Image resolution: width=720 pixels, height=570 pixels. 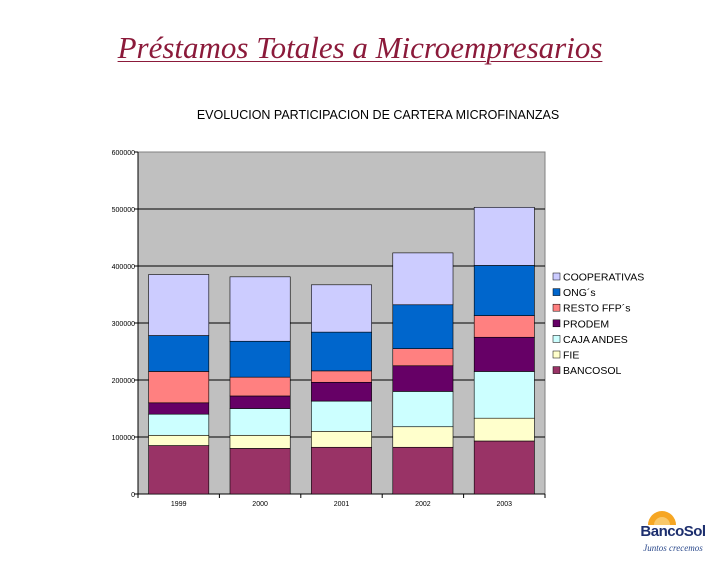 What do you see at coordinates (556, 307) in the screenshot?
I see `legend-swatch-resto-ffp-s` at bounding box center [556, 307].